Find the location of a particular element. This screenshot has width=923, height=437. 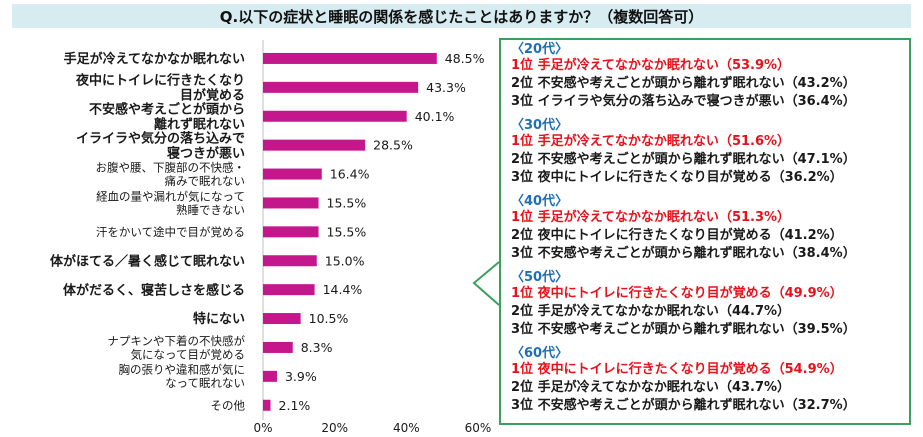

category-label: ナプキンや下着の不快感が is located at coordinates (176, 341).